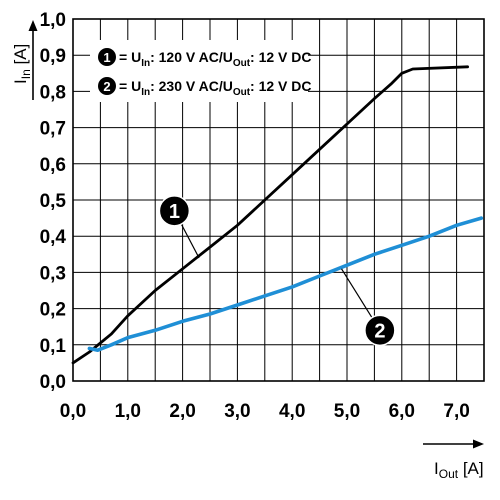 The height and width of the screenshot is (500, 500). I want to click on y-tick-label: 0,9, so click(53, 56).